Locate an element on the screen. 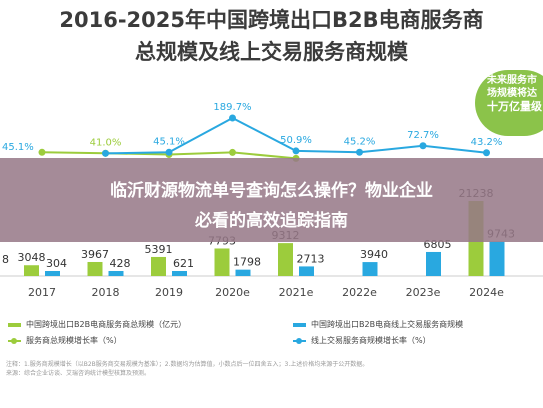 The width and height of the screenshot is (543, 408). bar-online-value-label: 1798 is located at coordinates (247, 262).